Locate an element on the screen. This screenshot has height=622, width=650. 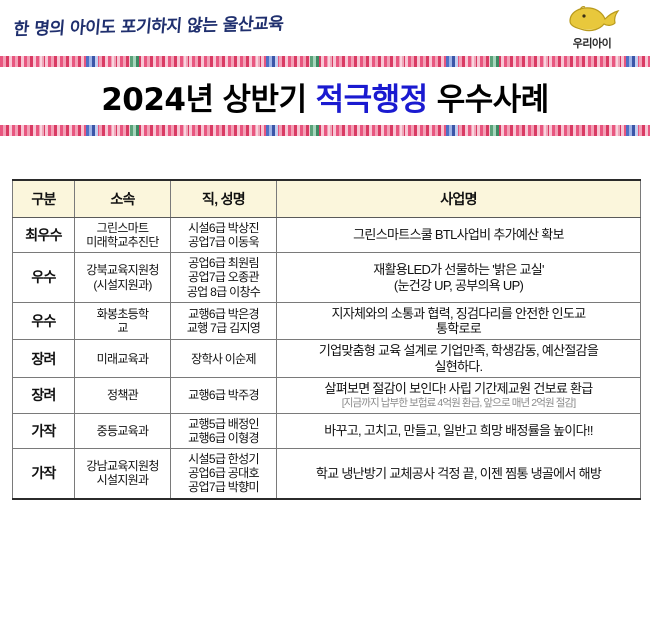
cell-org: 정책관 is located at coordinates (122, 395).